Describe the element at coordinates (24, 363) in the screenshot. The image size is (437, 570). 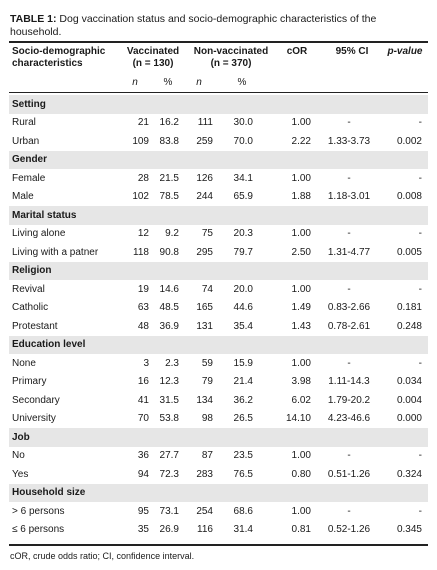
I see `cell-characteristic: None` at that location.